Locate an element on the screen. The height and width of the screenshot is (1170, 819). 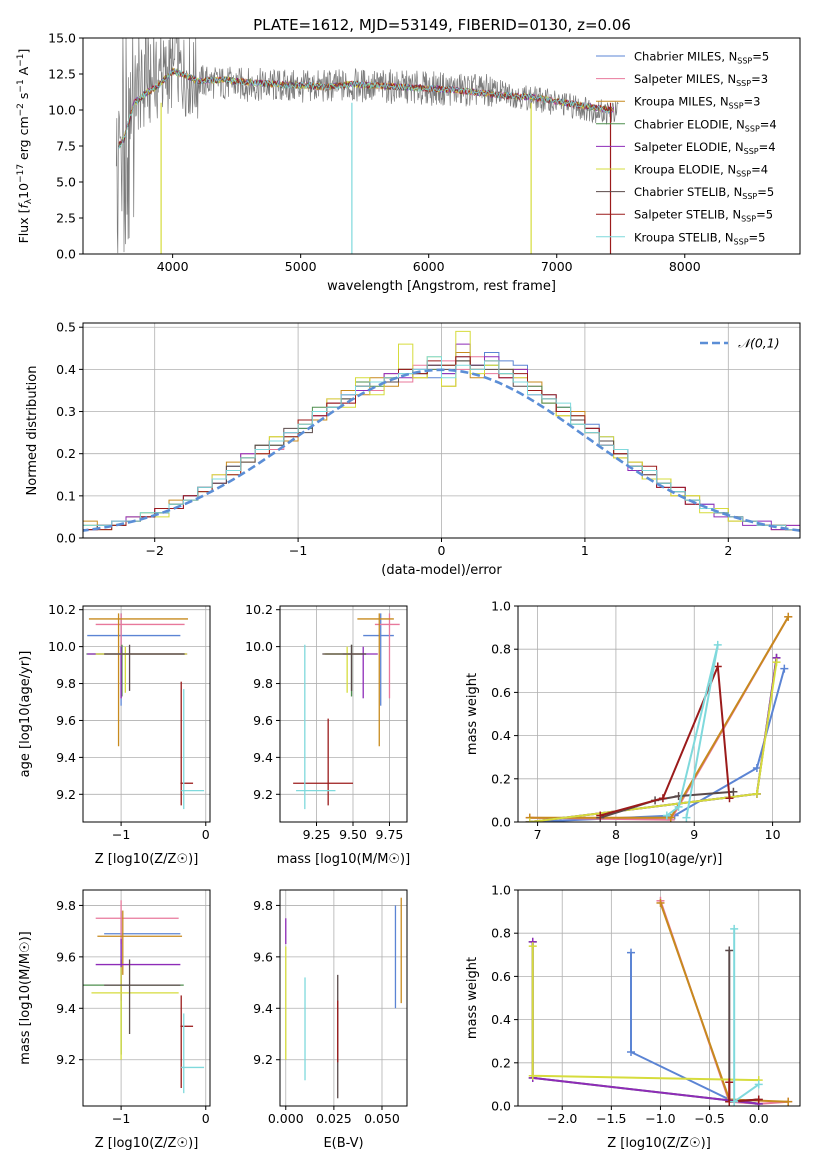
legend-entry: Kroupa ELODIE, NSSP=4 is located at coordinates (701, 171).